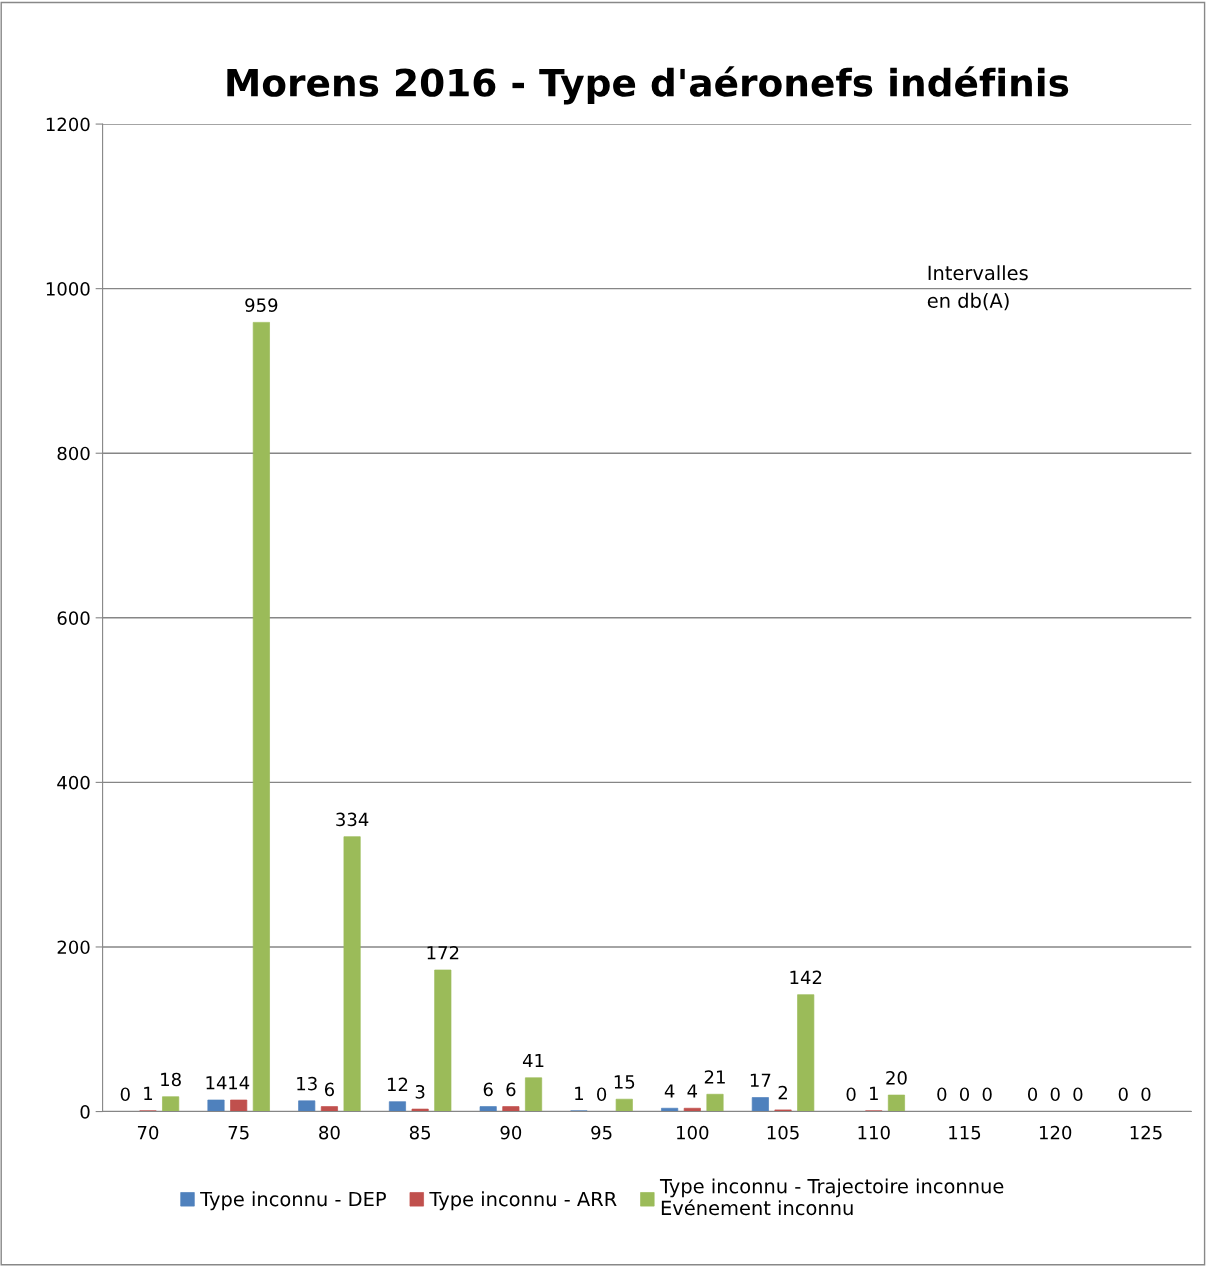 The height and width of the screenshot is (1266, 1207). Describe the element at coordinates (238, 1132) in the screenshot. I see `x-tick-label: 75` at that location.